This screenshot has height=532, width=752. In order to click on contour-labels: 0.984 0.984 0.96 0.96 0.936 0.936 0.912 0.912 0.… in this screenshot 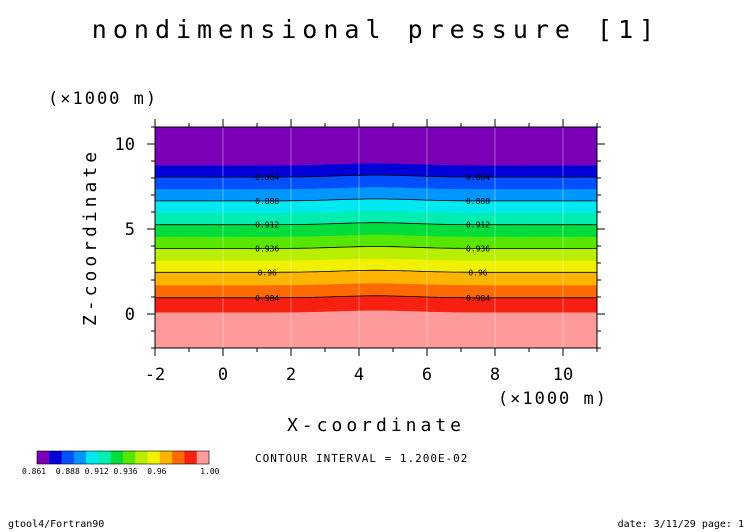, I will do `click(372, 238)`.